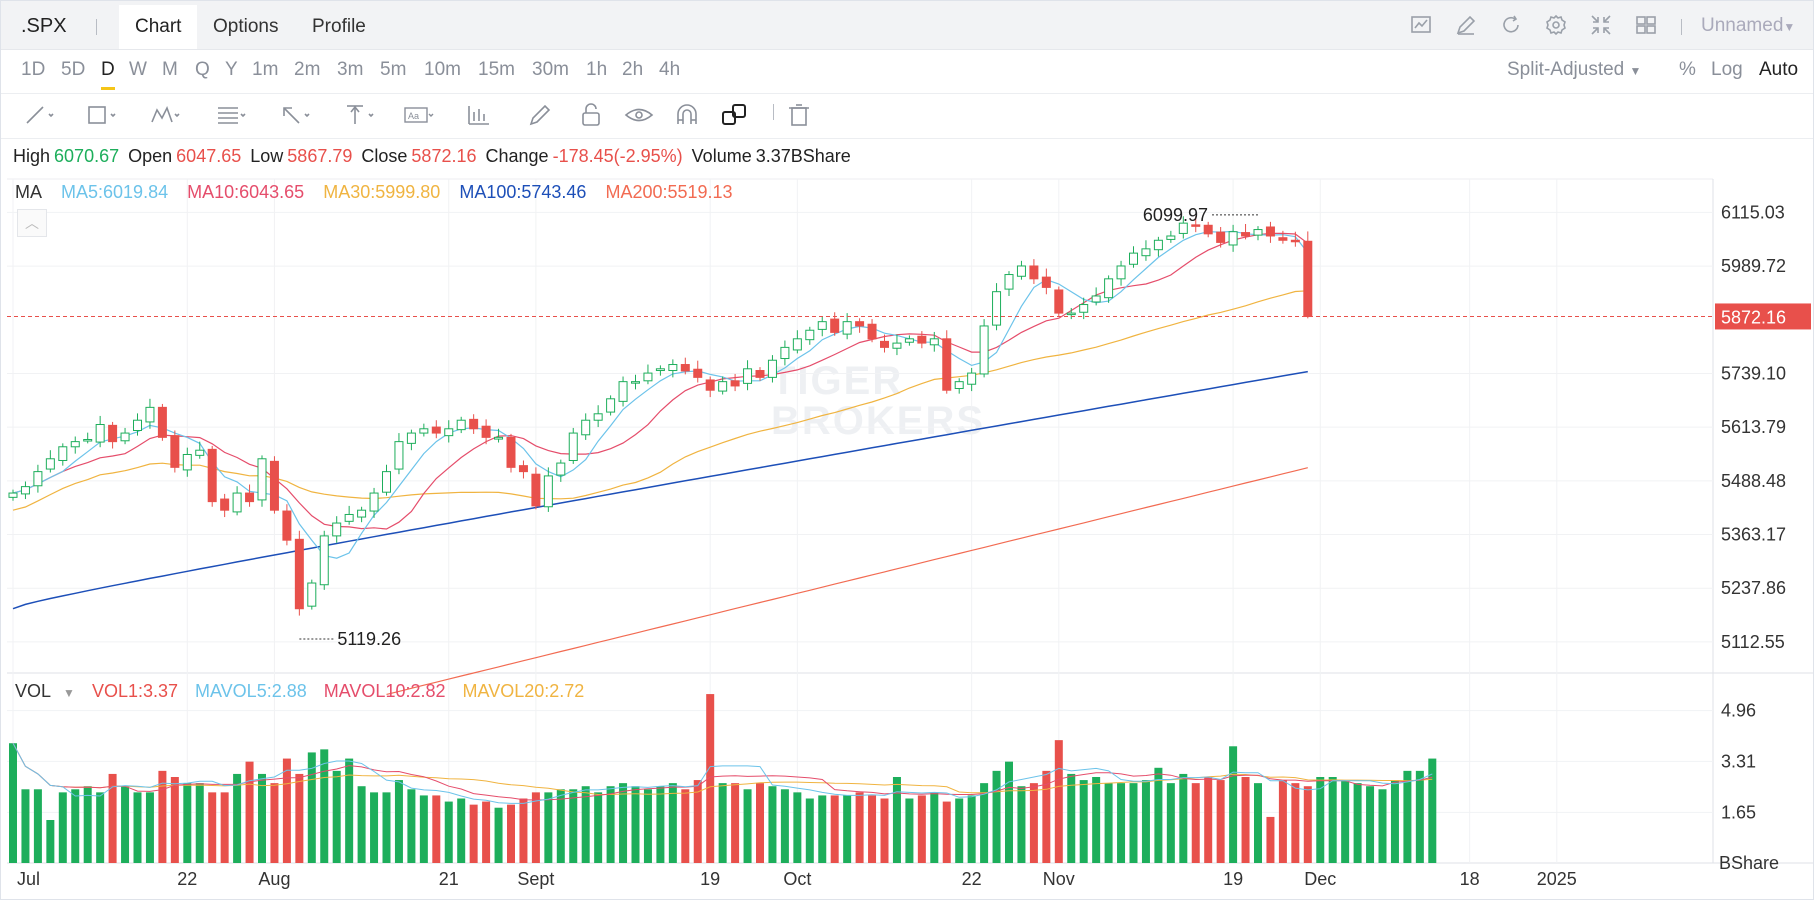  Describe the element at coordinates (1574, 70) in the screenshot. I see `adjust-dropdown: Split-Adjusted ▼` at that location.